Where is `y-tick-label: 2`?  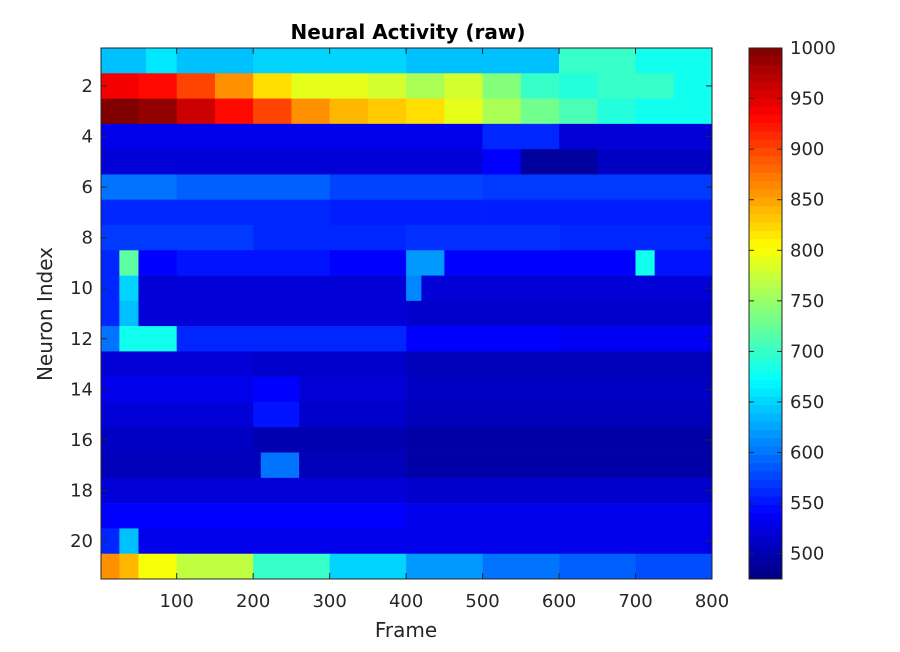
y-tick-label: 2 is located at coordinates (87, 86).